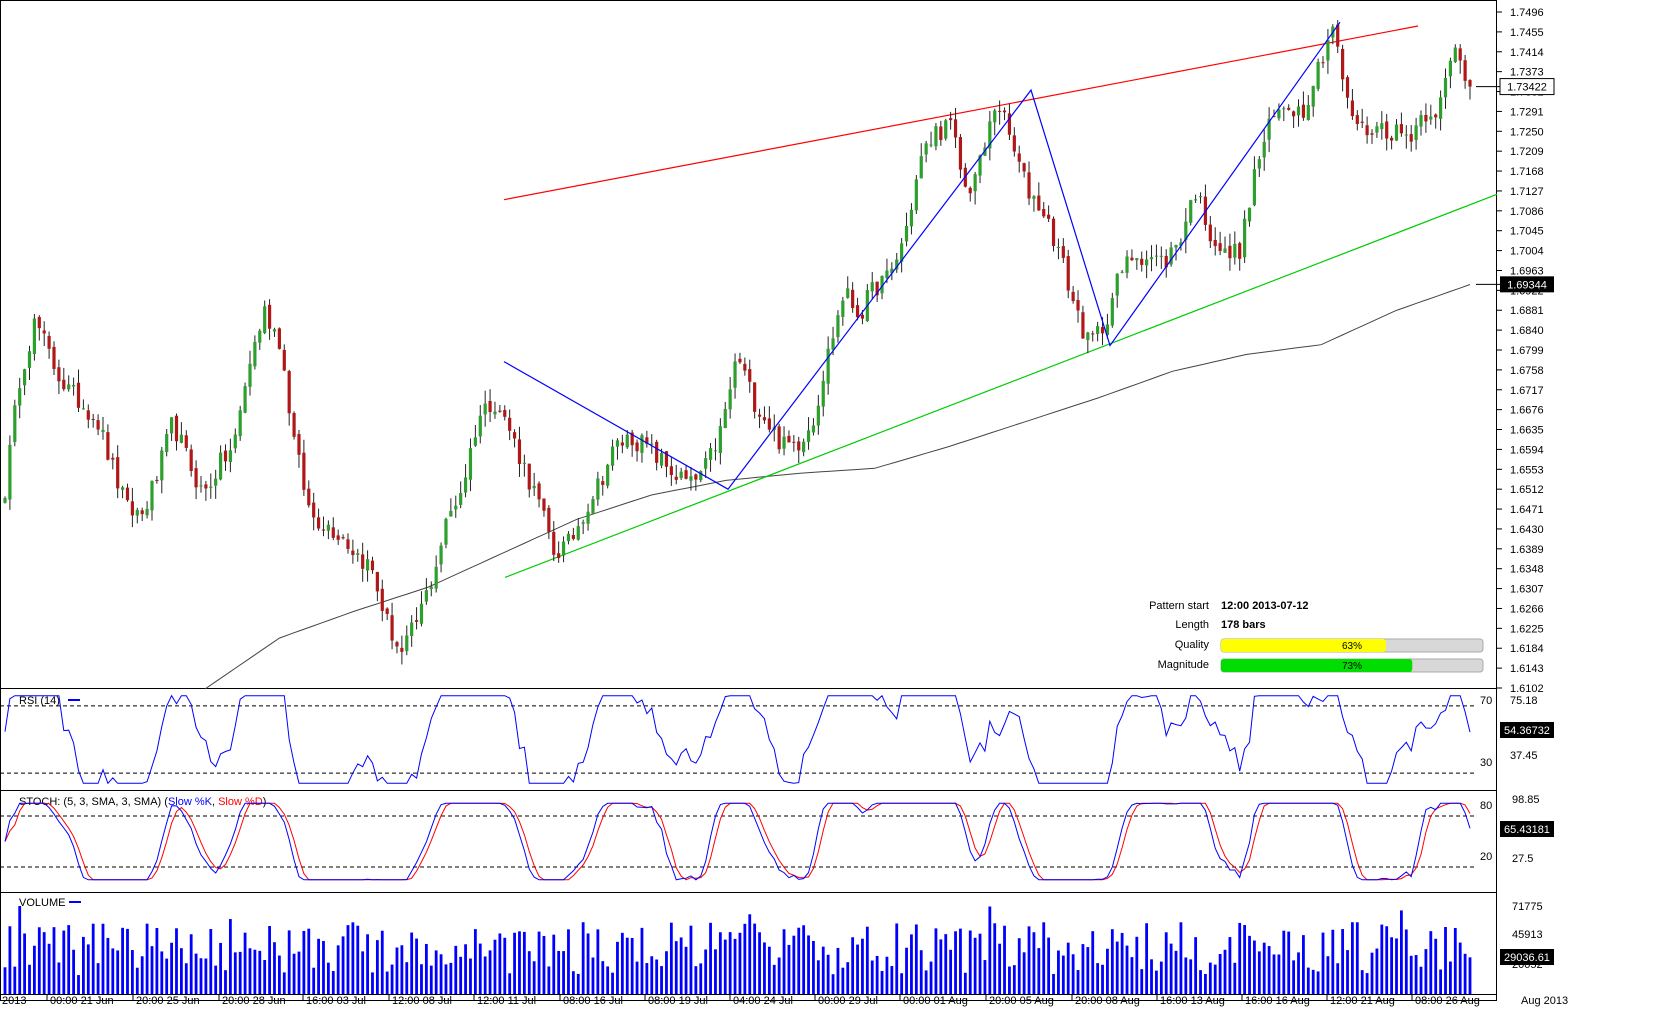 Image resolution: width=1655 pixels, height=1013 pixels. What do you see at coordinates (1317, 665) in the screenshot?
I see `magnitude-bar-fill` at bounding box center [1317, 665].